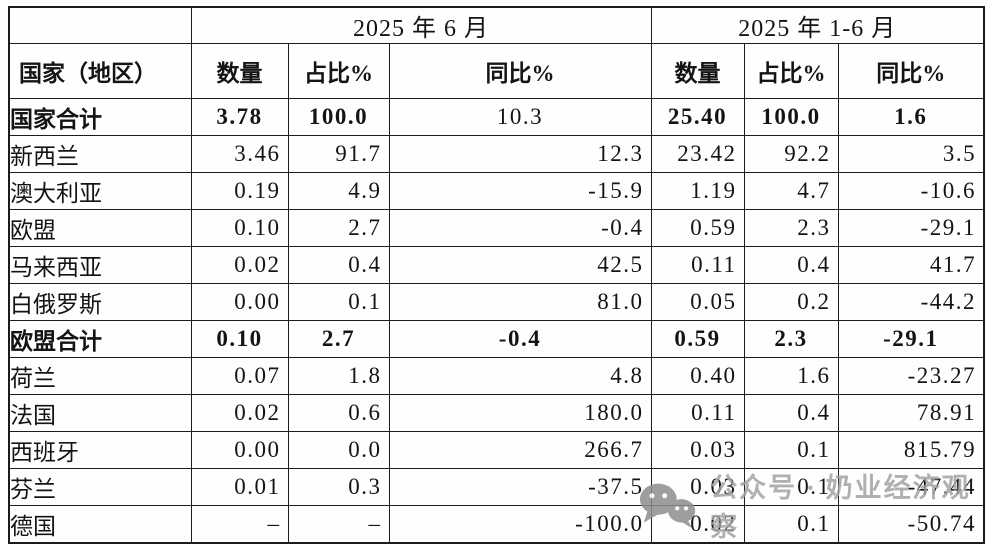  What do you see at coordinates (100, 524) in the screenshot?
I see `row-label: 德国` at bounding box center [100, 524].